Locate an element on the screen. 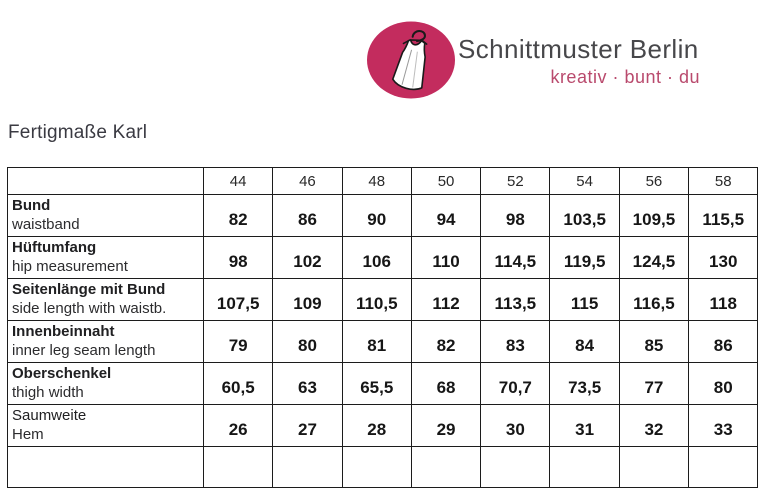  table-row: Bund waistband 82 86 90 94 98 103,5 109,5 115,5 is located at coordinates (383, 215).